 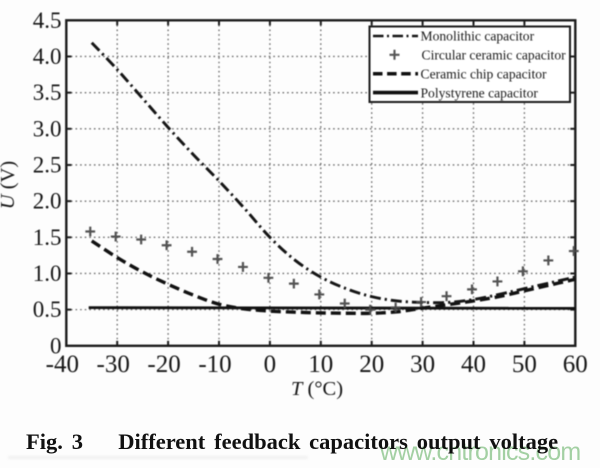 I want to click on svg-text: Monolithic capacitor, so click(x=478, y=36).